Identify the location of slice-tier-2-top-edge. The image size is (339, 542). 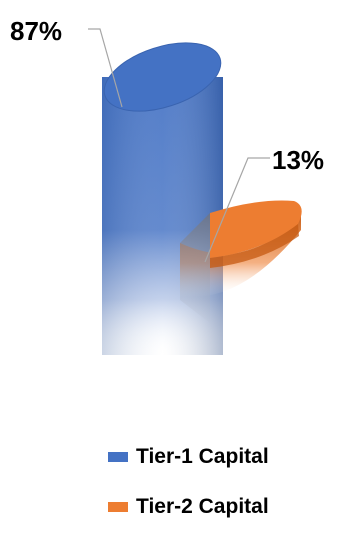
(254, 246).